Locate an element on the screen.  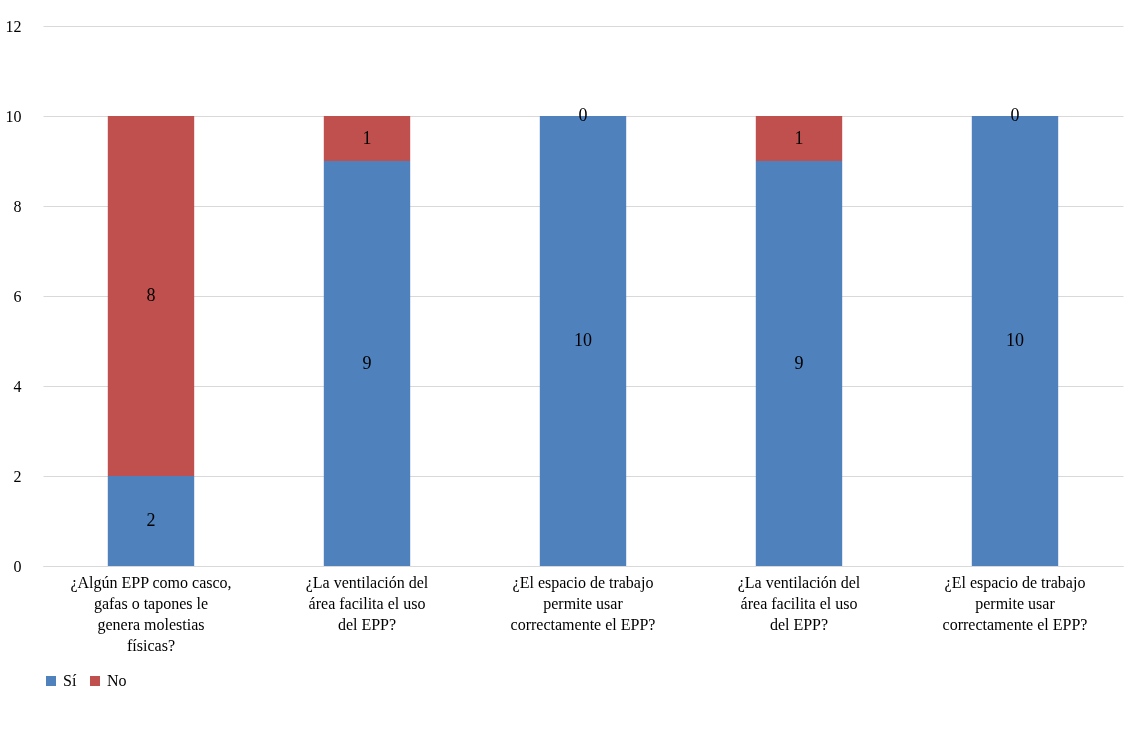
legend-label: No is located at coordinates (117, 680).